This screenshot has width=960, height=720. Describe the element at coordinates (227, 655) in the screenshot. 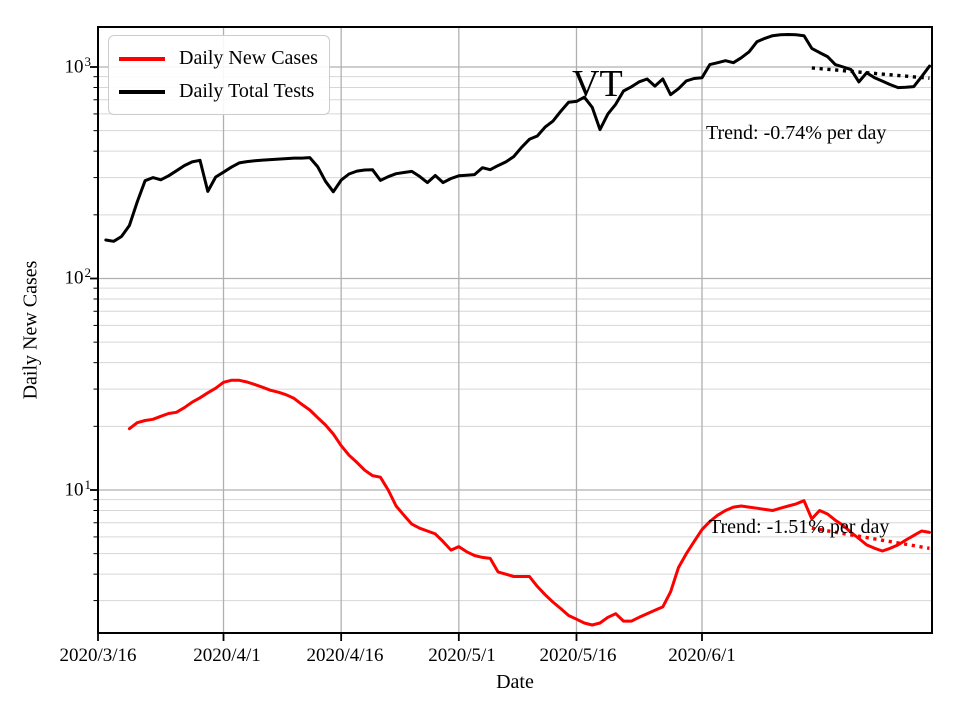

I see `x-tick-label-2: 2020/4/1` at that location.